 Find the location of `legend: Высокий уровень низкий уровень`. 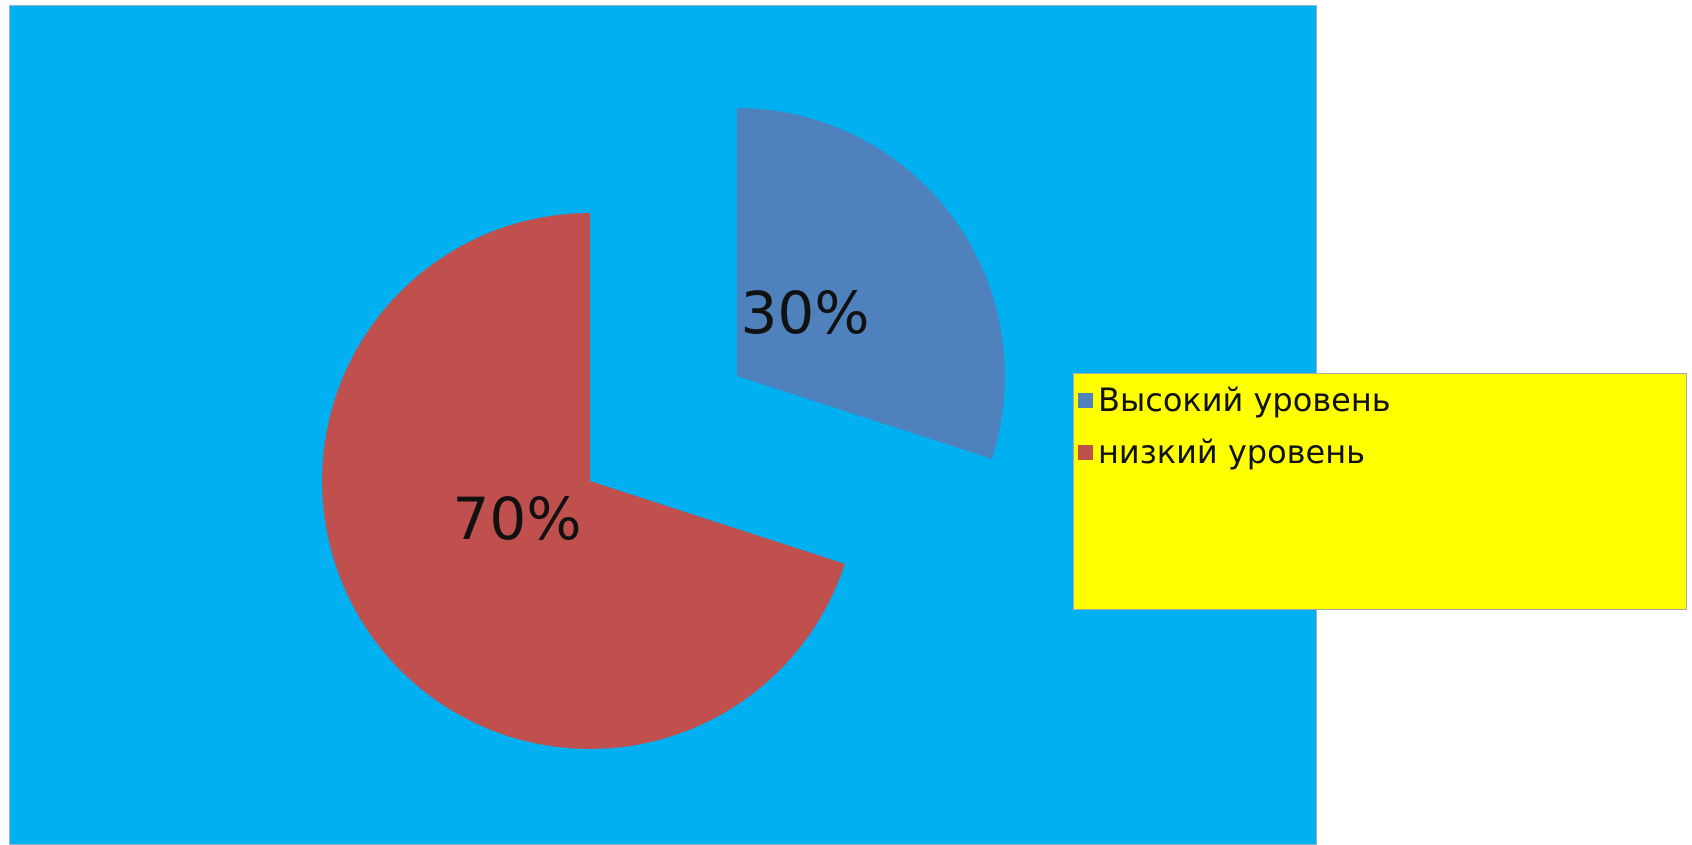

legend: Высокий уровень низкий уровень is located at coordinates (1380, 491).